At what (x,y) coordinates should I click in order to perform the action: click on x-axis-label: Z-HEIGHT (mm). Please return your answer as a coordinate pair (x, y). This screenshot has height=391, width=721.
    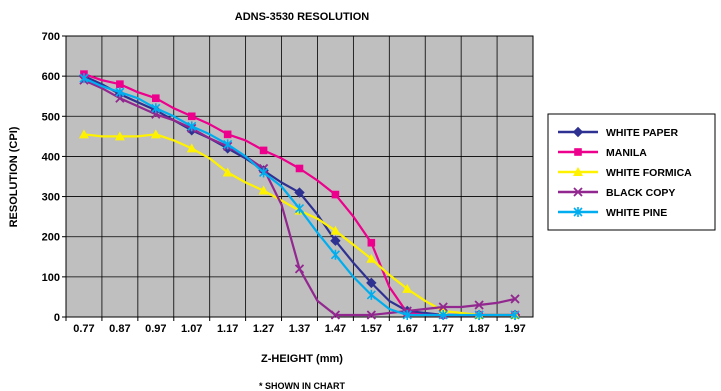
    Looking at the image, I should click on (302, 359).